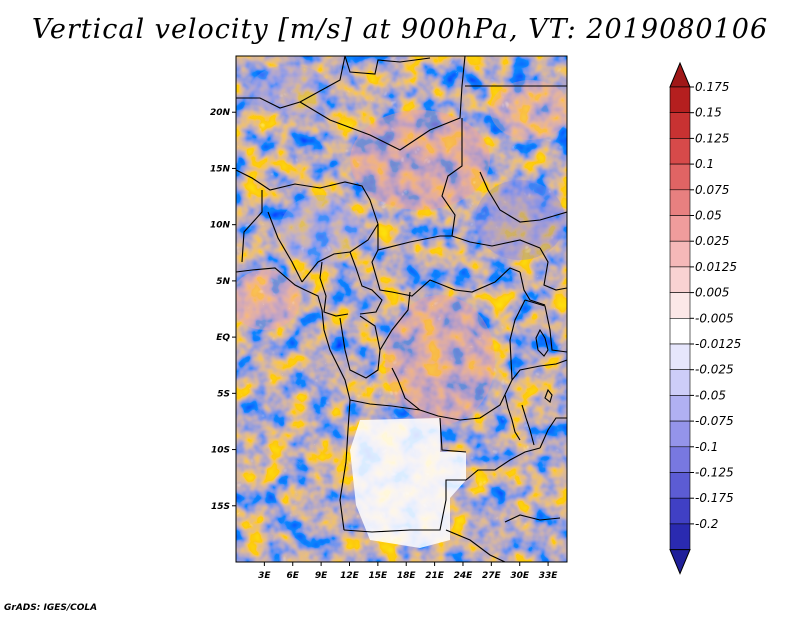 The height and width of the screenshot is (618, 800). What do you see at coordinates (706, 447) in the screenshot?
I see `colorbar-label: -0.1` at bounding box center [706, 447].